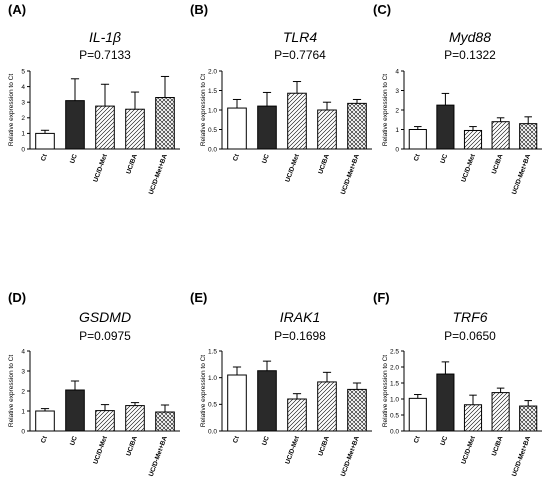 This screenshot has width=550, height=498. I want to click on y-tick-label: 1.5, so click(394, 383).